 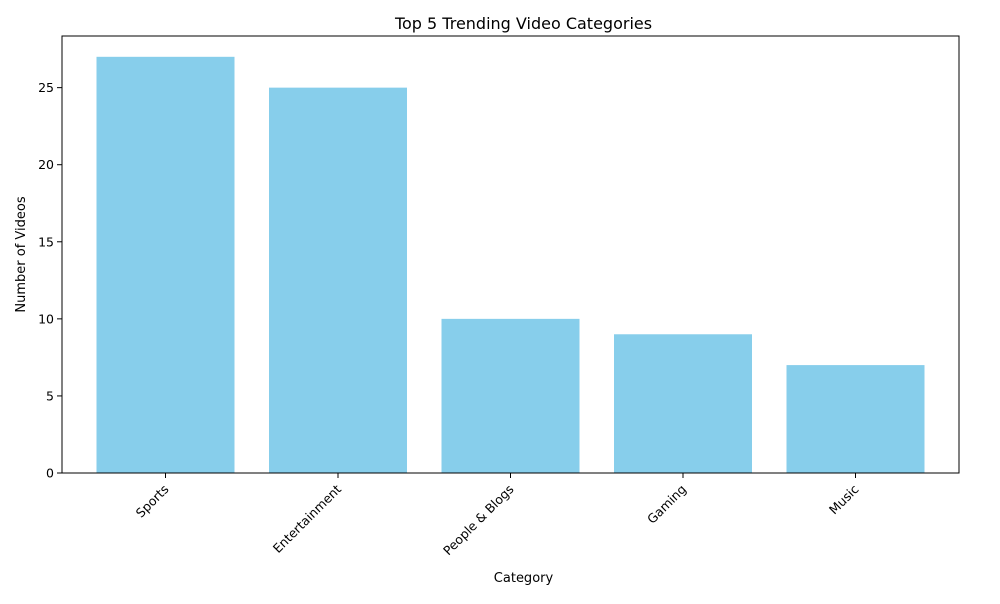 I want to click on y-axis: 0 5 10 15 20 25, so click(x=50, y=280).